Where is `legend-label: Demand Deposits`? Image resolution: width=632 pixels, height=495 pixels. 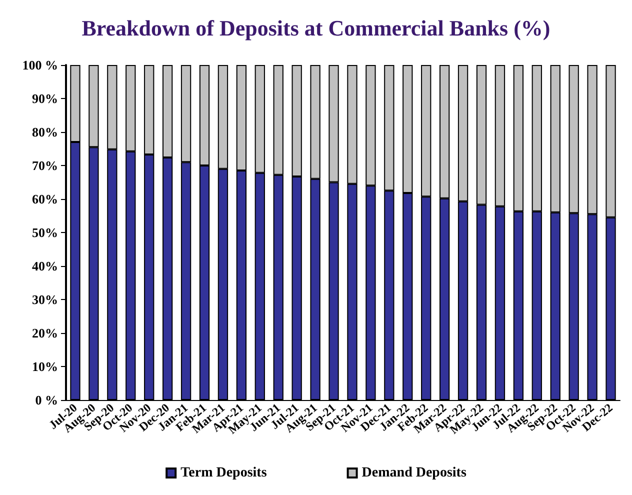 legend-label: Demand Deposits is located at coordinates (414, 473).